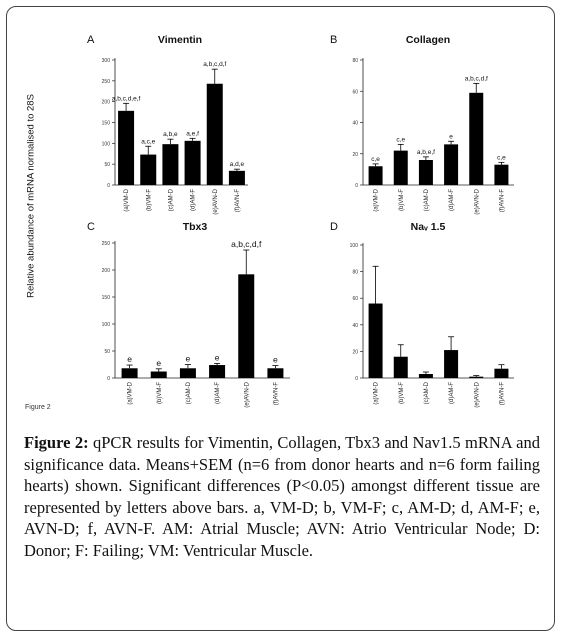 The height and width of the screenshot is (637, 562). What do you see at coordinates (56, 442) in the screenshot?
I see `caption-label: Figure 2:` at bounding box center [56, 442].